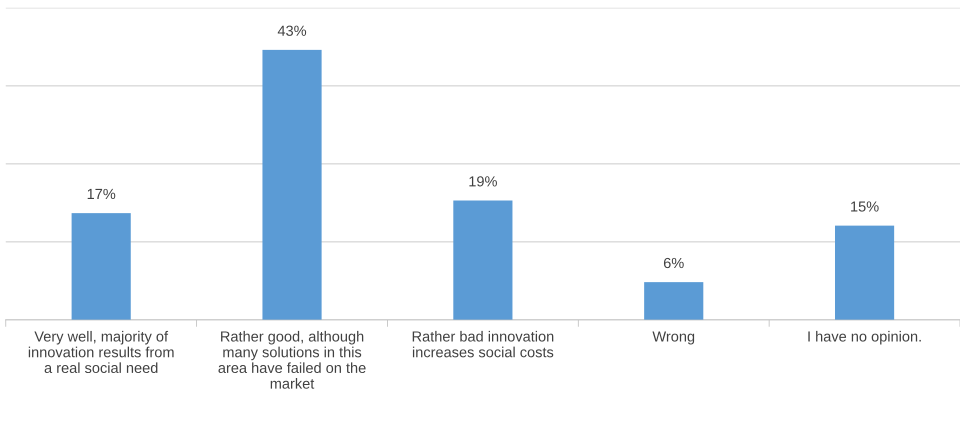 Image resolution: width=960 pixels, height=431 pixels. What do you see at coordinates (483, 344) in the screenshot?
I see `x-tick-label: Rather bad innovation increases social costs` at bounding box center [483, 344].